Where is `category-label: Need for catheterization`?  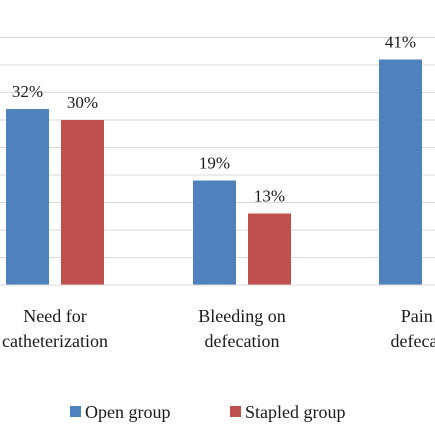 category-label: Need for catheterization is located at coordinates (55, 328).